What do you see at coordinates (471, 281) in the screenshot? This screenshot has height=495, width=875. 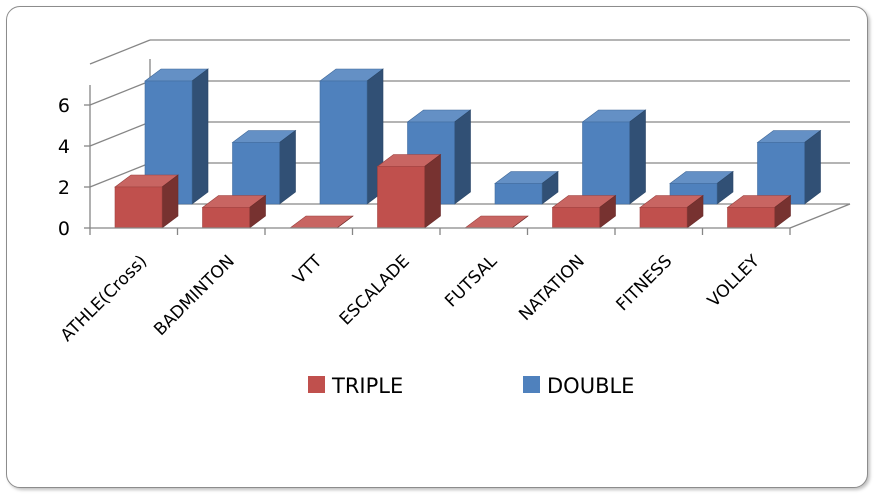 I see `x-category-label: FUTSAL` at bounding box center [471, 281].